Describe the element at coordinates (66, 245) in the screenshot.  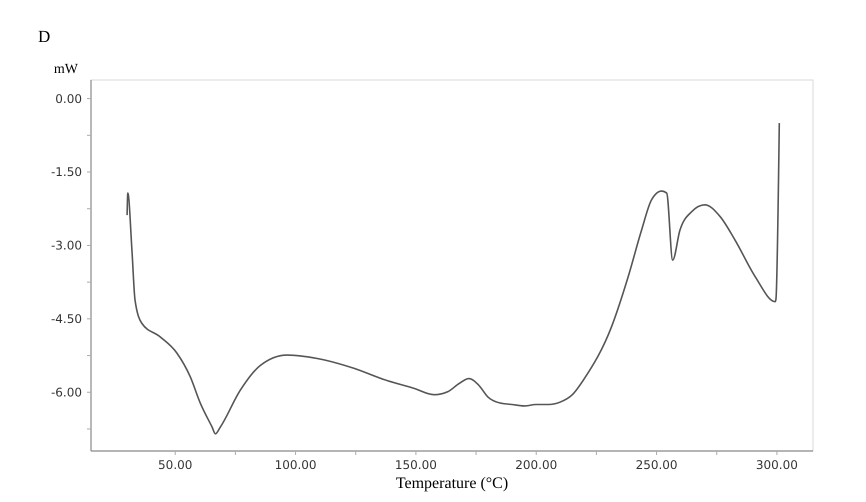
I see `y-tick-label: -3.00` at that location.